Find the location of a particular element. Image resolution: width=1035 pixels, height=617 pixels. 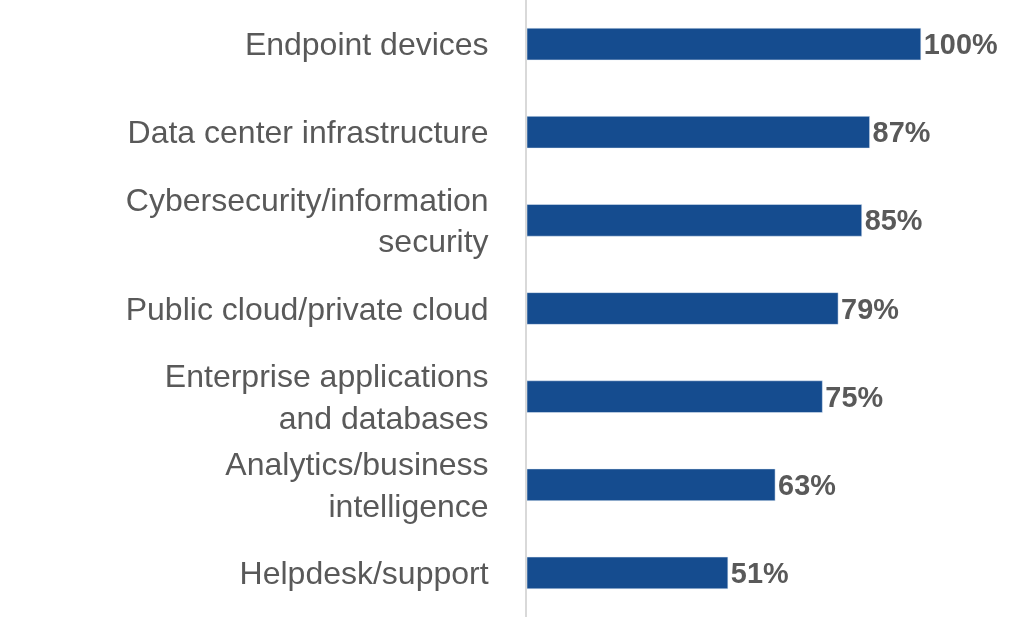

data-label: 75% is located at coordinates (854, 396).